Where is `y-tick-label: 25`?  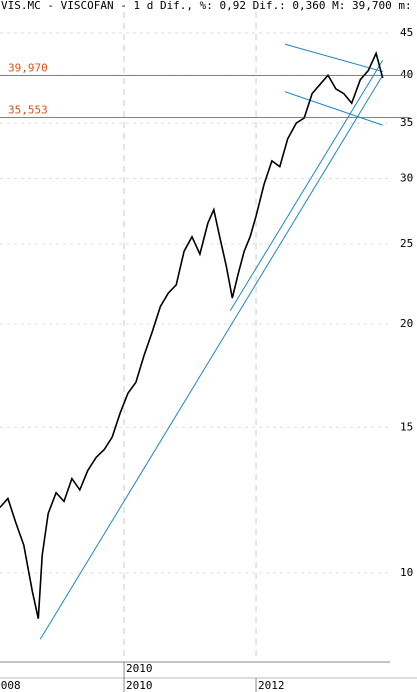 y-tick-label: 25 is located at coordinates (406, 243).